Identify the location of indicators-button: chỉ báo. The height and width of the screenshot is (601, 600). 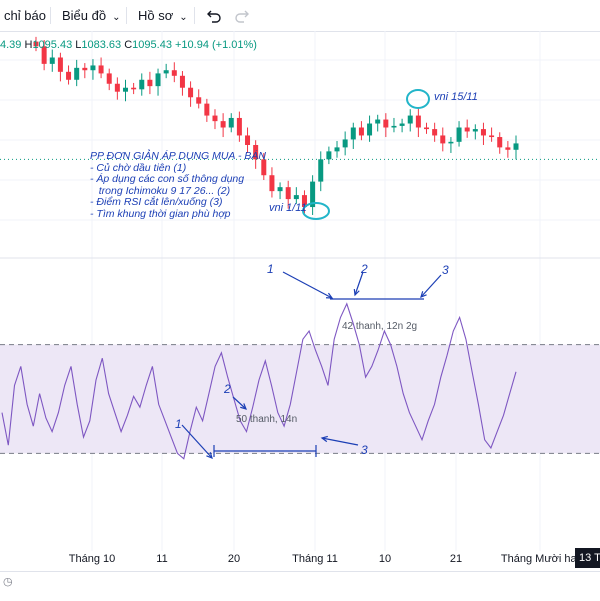
(25, 15).